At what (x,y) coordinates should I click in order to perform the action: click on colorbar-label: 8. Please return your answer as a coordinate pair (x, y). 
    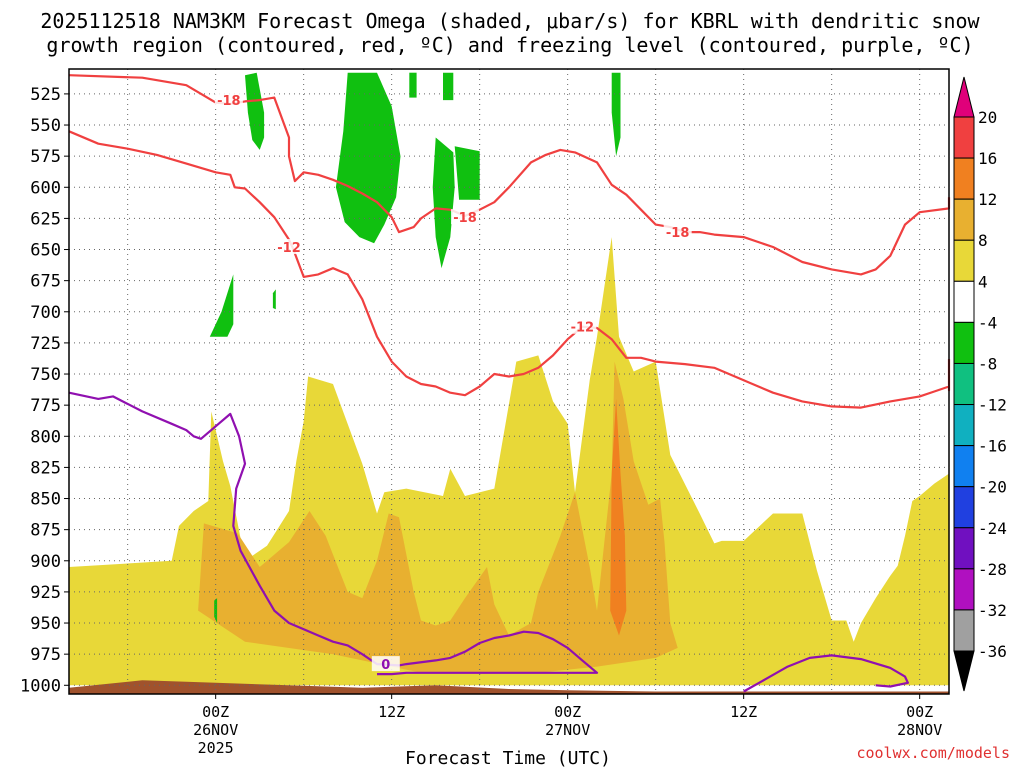
    Looking at the image, I should click on (983, 240).